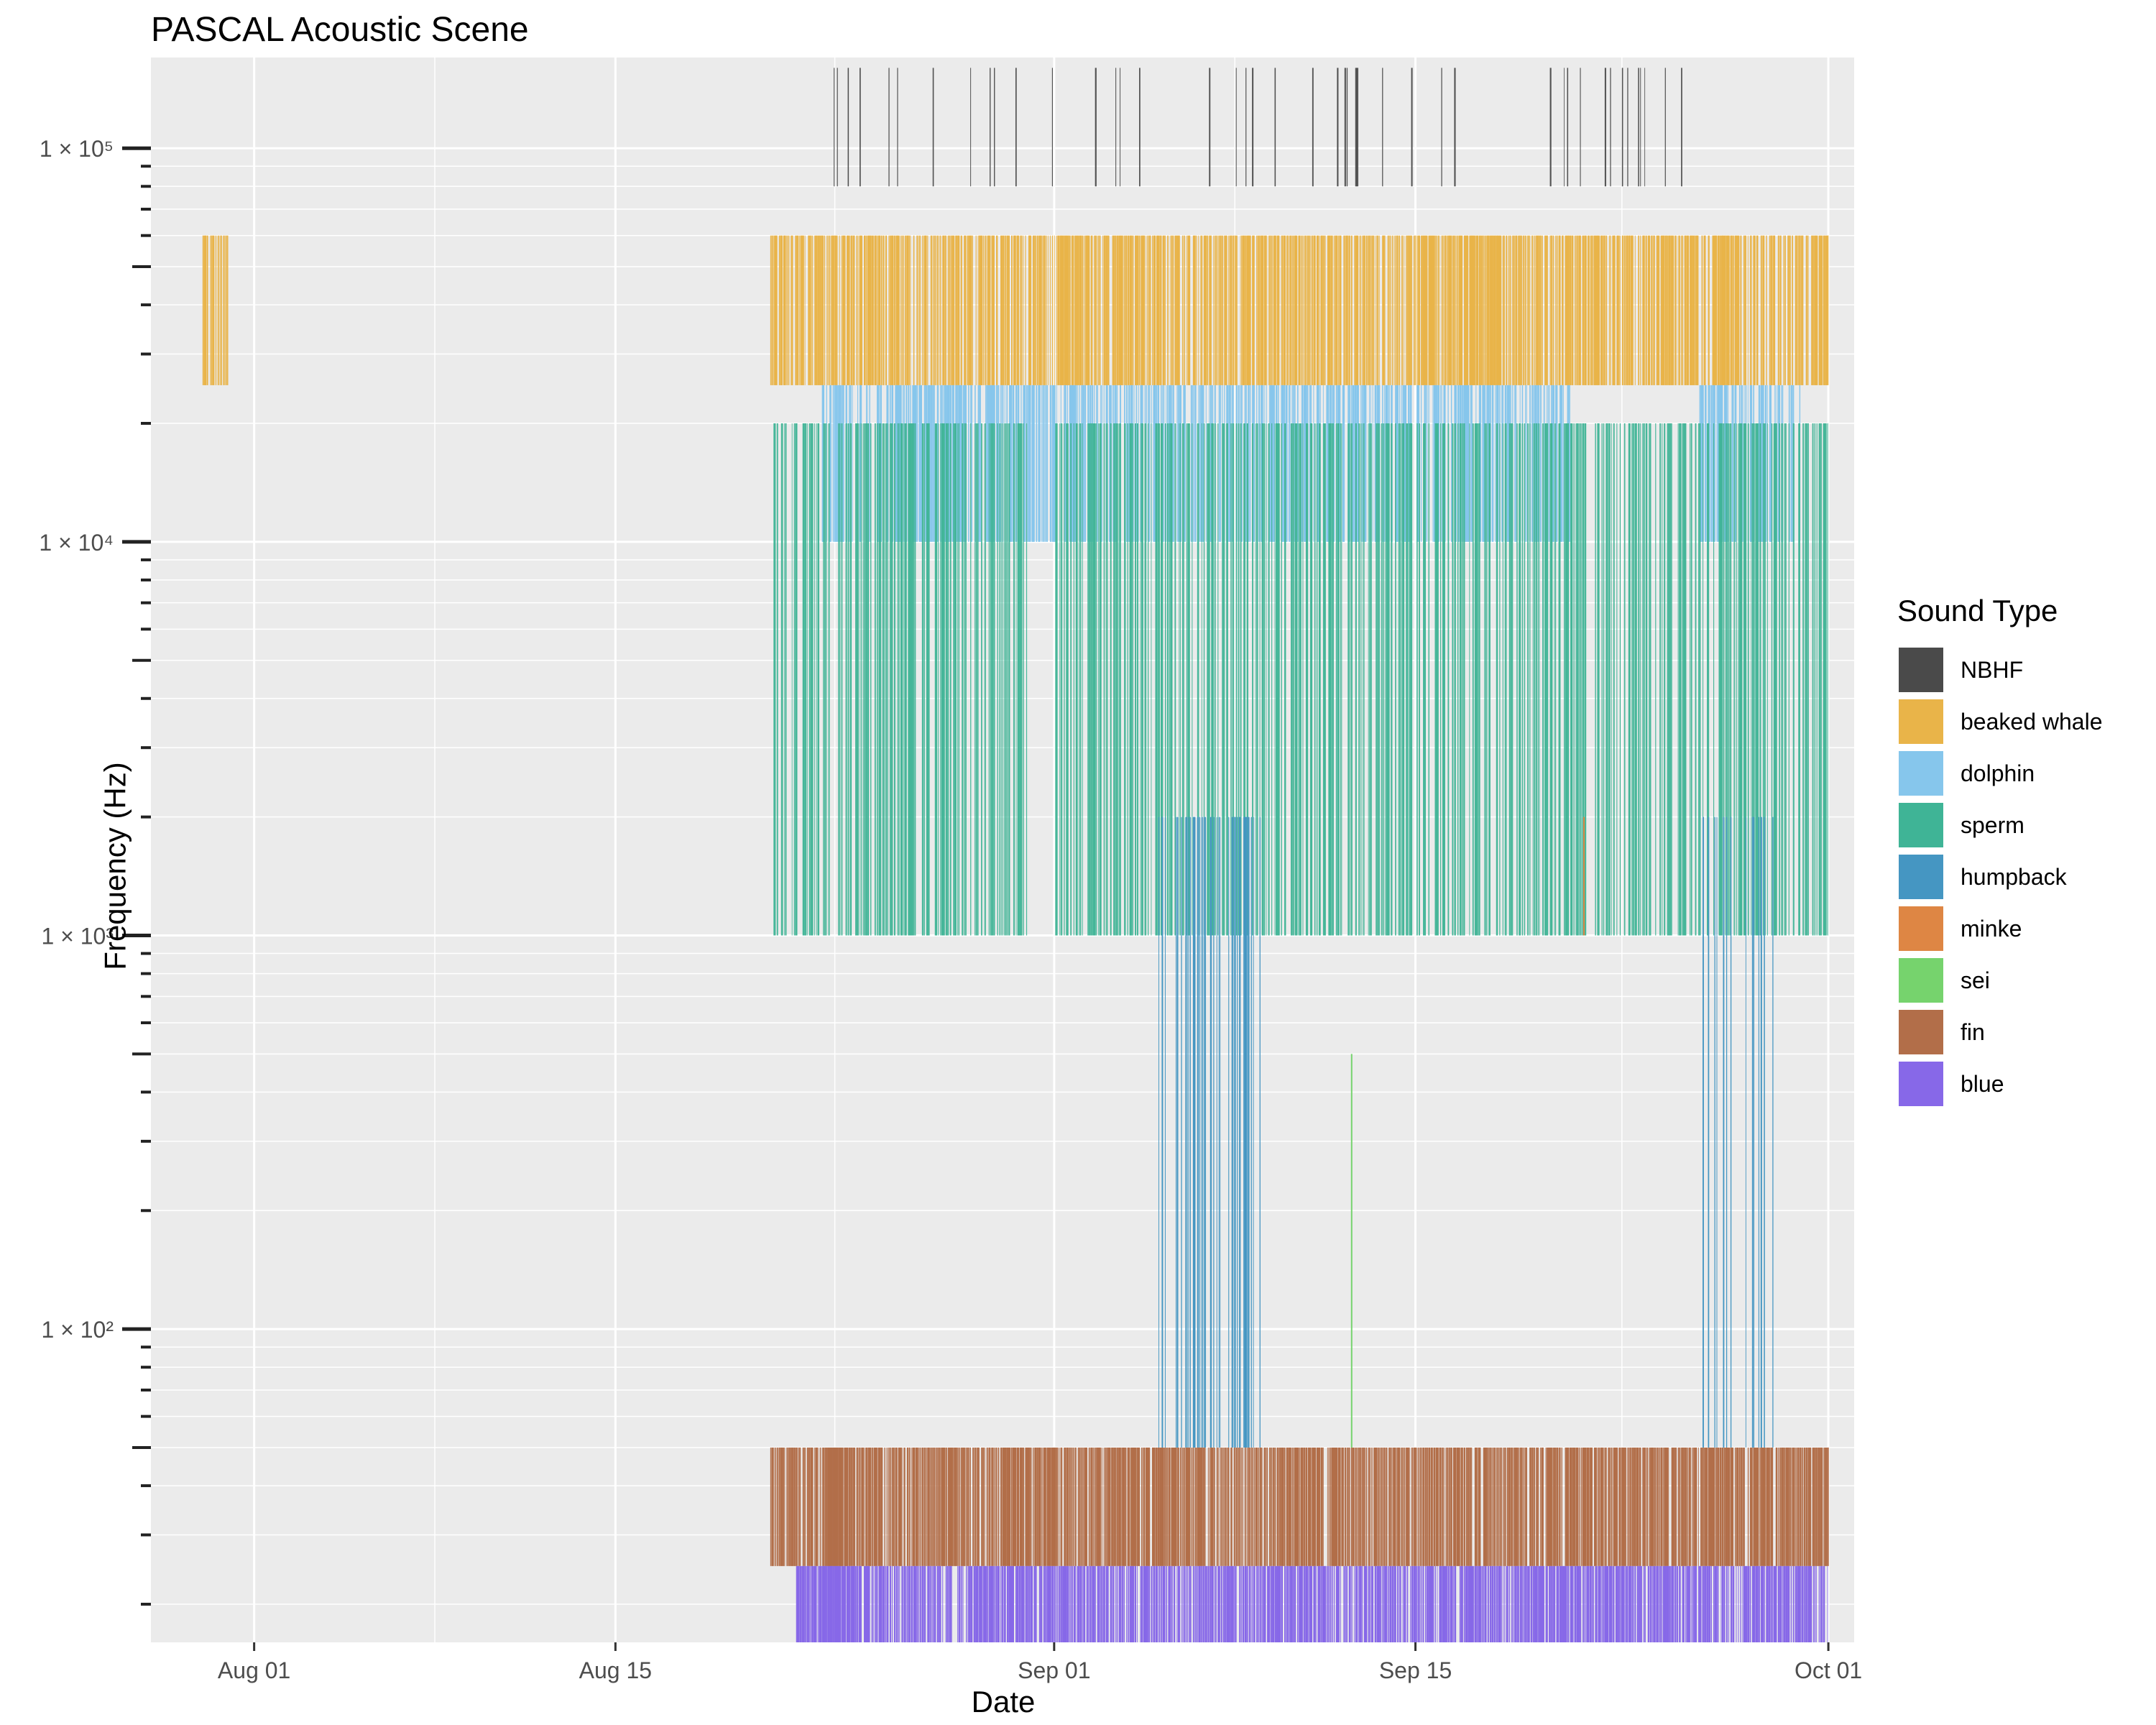 Image resolution: width=2156 pixels, height=1725 pixels. I want to click on series-beaked-whale, so click(1015, 310).